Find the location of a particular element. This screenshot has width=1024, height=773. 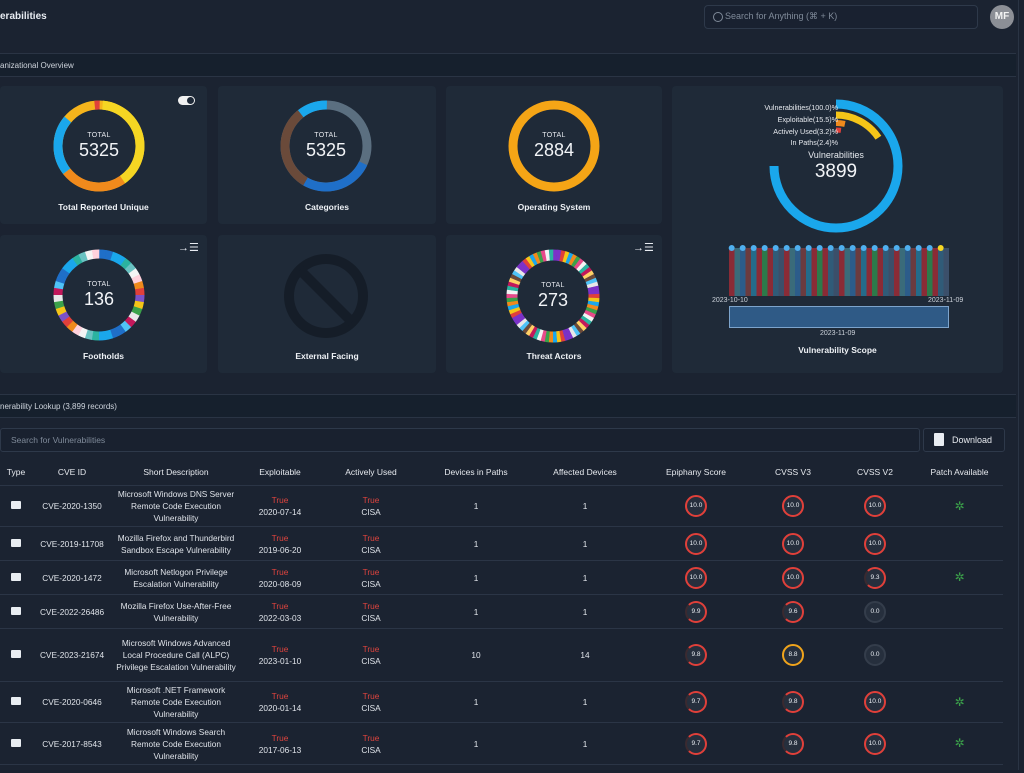

column-header: Devices in Paths is located at coordinates (476, 472).